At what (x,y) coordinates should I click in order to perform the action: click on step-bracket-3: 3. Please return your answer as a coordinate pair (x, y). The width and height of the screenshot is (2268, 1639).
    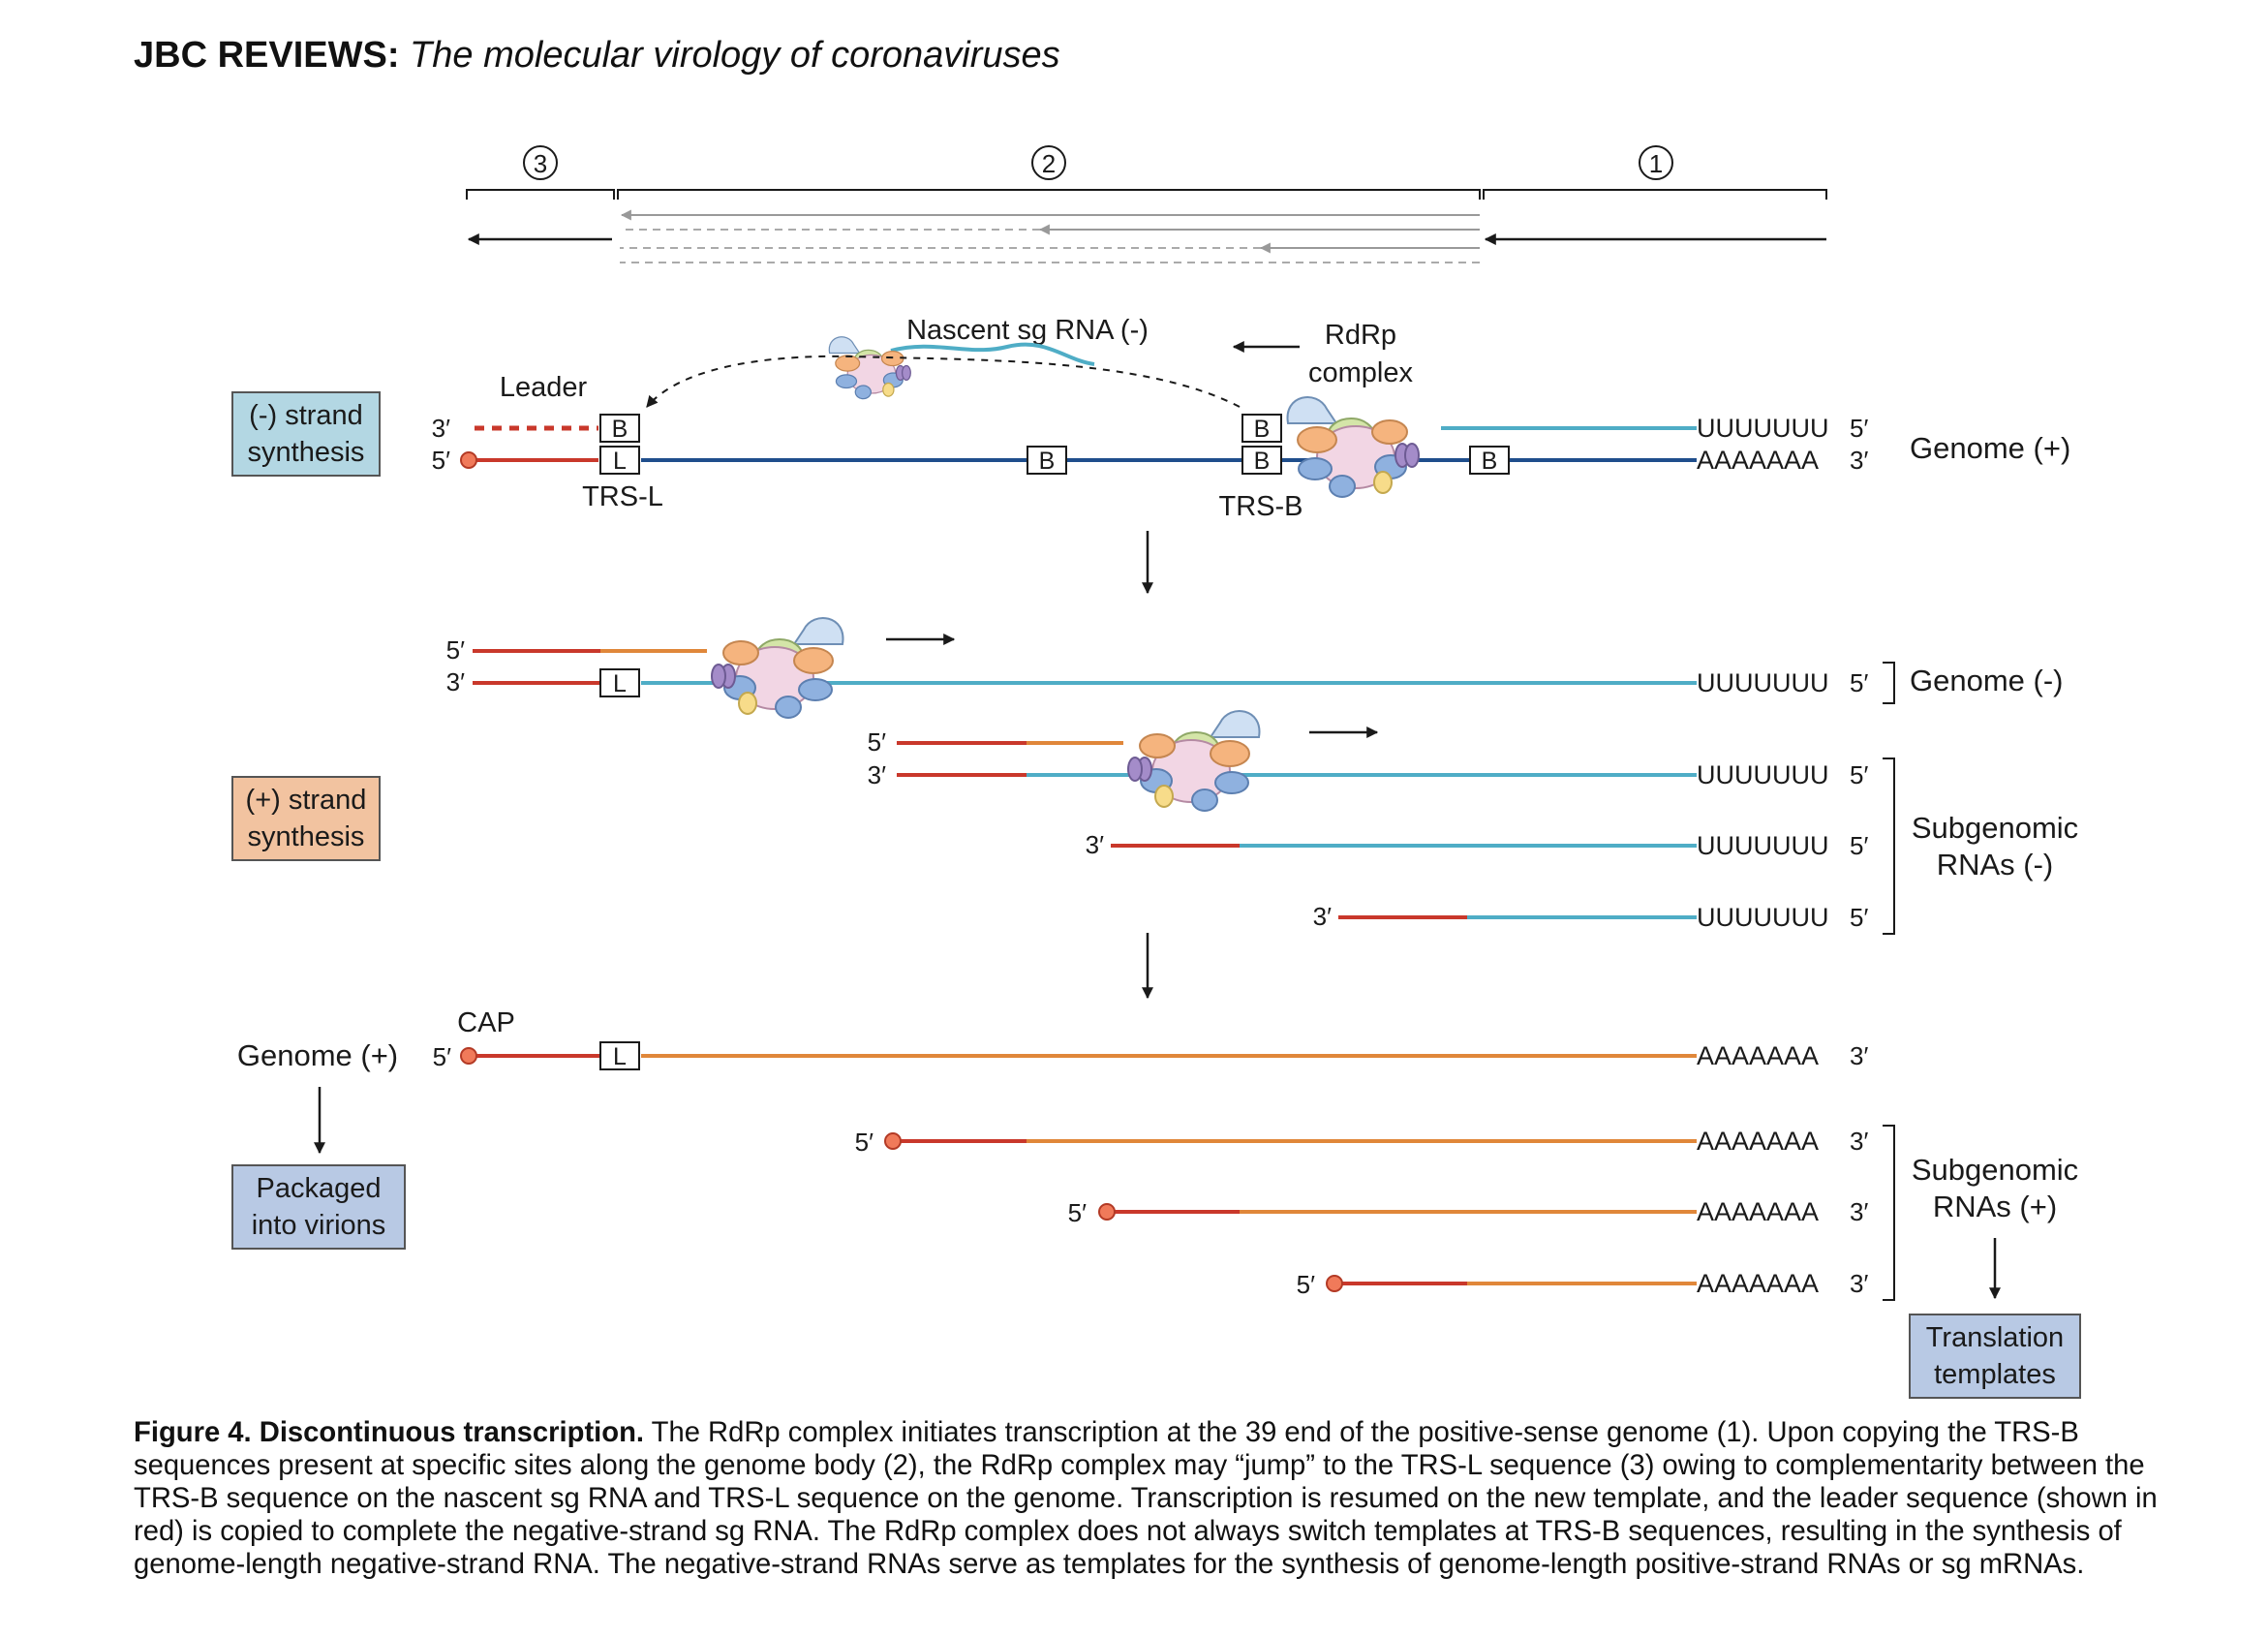
    Looking at the image, I should click on (541, 173).